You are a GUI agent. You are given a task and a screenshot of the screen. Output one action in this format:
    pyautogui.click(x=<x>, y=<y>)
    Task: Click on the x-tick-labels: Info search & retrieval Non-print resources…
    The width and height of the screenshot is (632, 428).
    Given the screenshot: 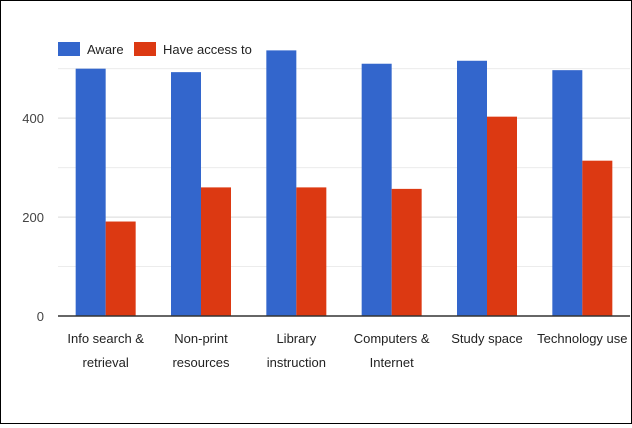 What is the action you would take?
    pyautogui.click(x=347, y=350)
    